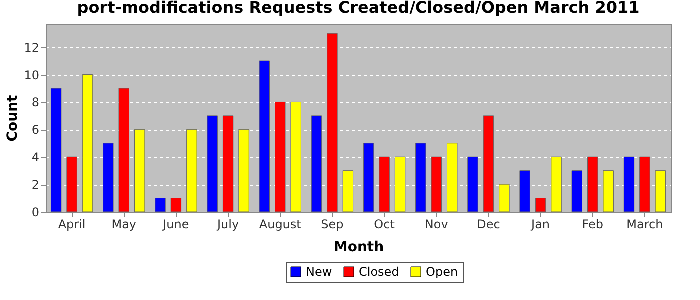 The height and width of the screenshot is (300, 700). I want to click on x-axis-title: Month, so click(359, 248).